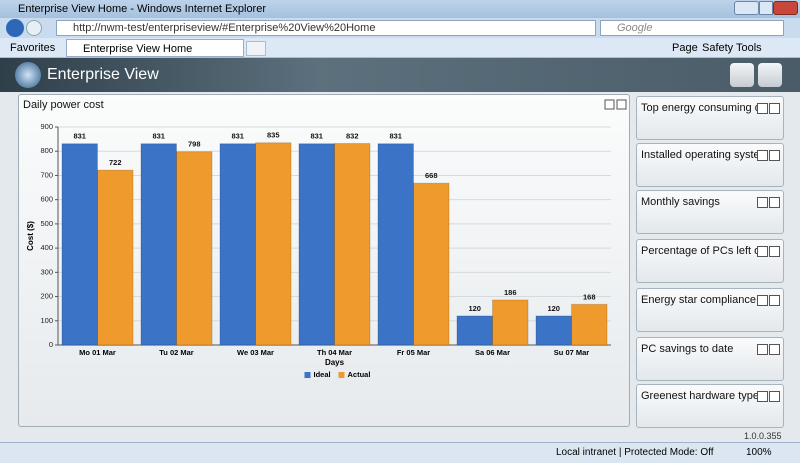 Image resolution: width=800 pixels, height=463 pixels. Describe the element at coordinates (51, 344) in the screenshot. I see `y-tick-label: 0` at that location.